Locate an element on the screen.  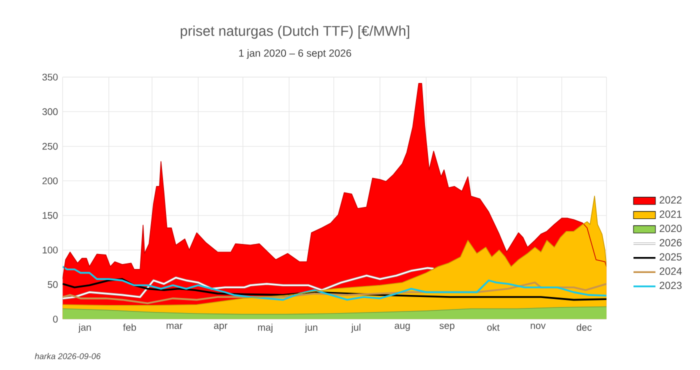
x-tick-label: apr is located at coordinates (221, 327).